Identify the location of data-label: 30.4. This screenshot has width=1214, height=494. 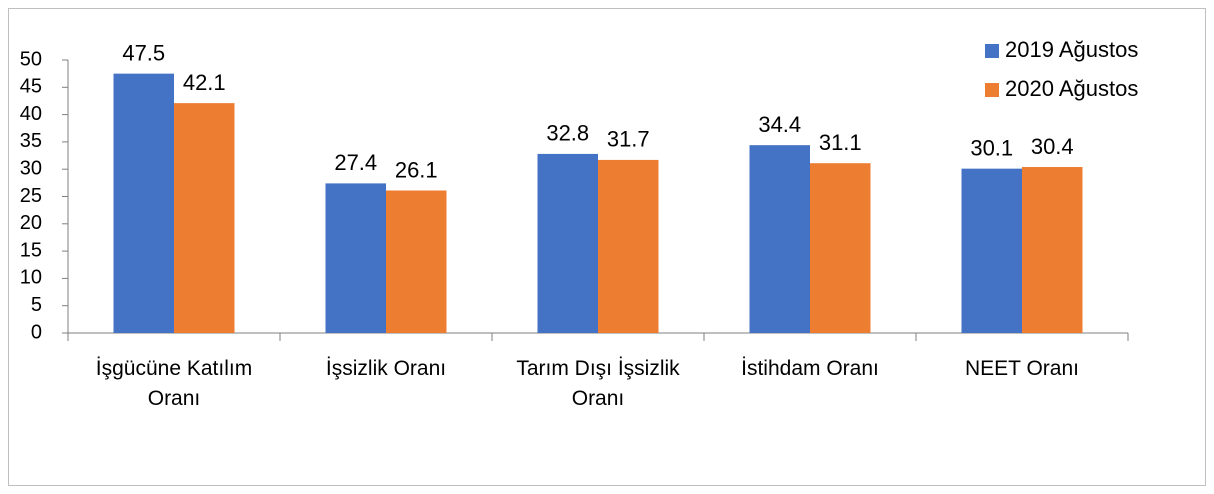
(1052, 146).